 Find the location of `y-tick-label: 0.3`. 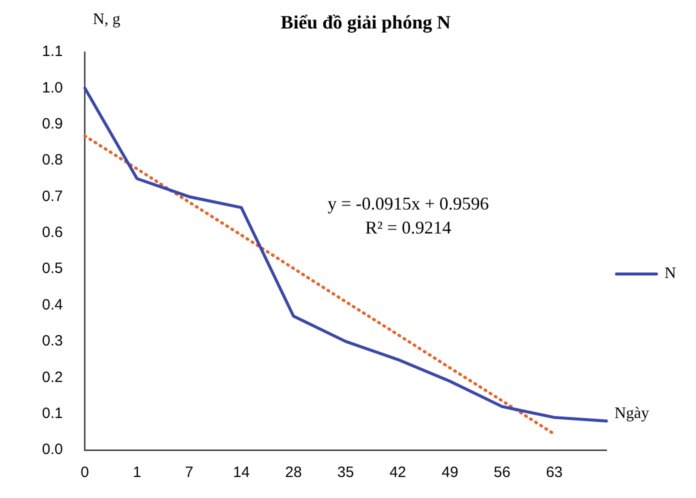

y-tick-label: 0.3 is located at coordinates (52, 341).